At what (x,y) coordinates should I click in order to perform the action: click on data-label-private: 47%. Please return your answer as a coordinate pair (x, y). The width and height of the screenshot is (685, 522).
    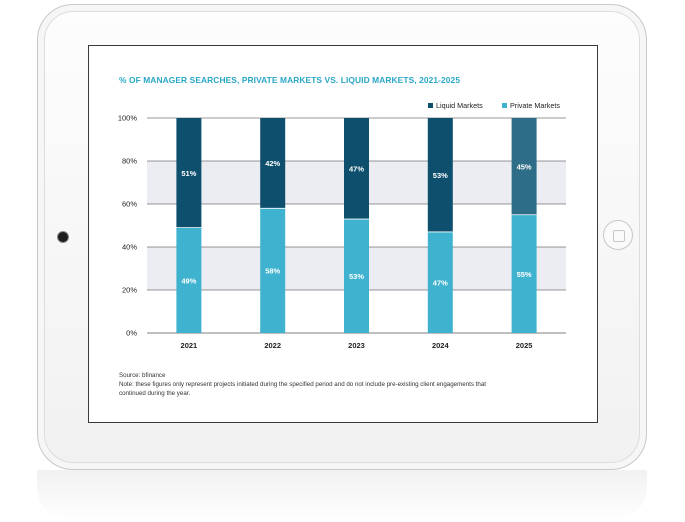
    Looking at the image, I should click on (440, 282).